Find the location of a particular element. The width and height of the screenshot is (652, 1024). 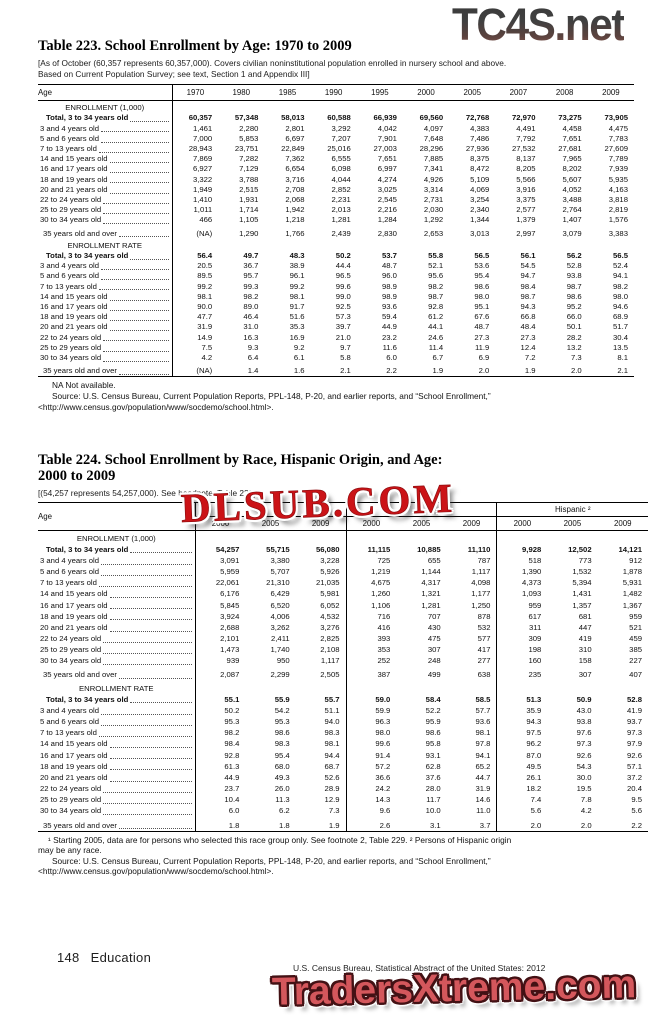

cell: 27,003 is located at coordinates (385, 148).